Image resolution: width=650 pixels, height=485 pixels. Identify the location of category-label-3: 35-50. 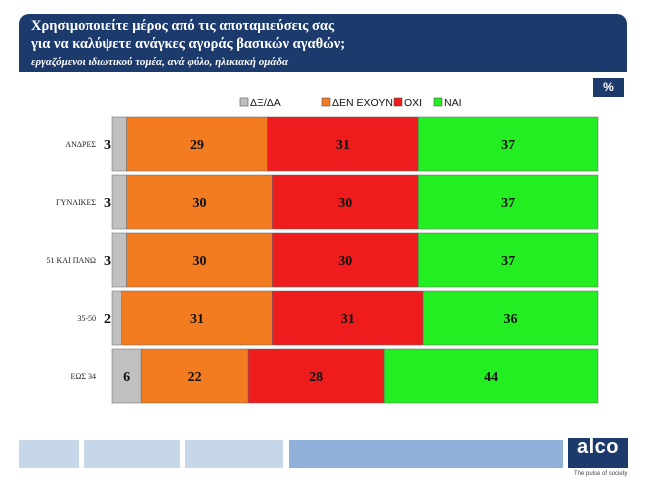
(86, 318).